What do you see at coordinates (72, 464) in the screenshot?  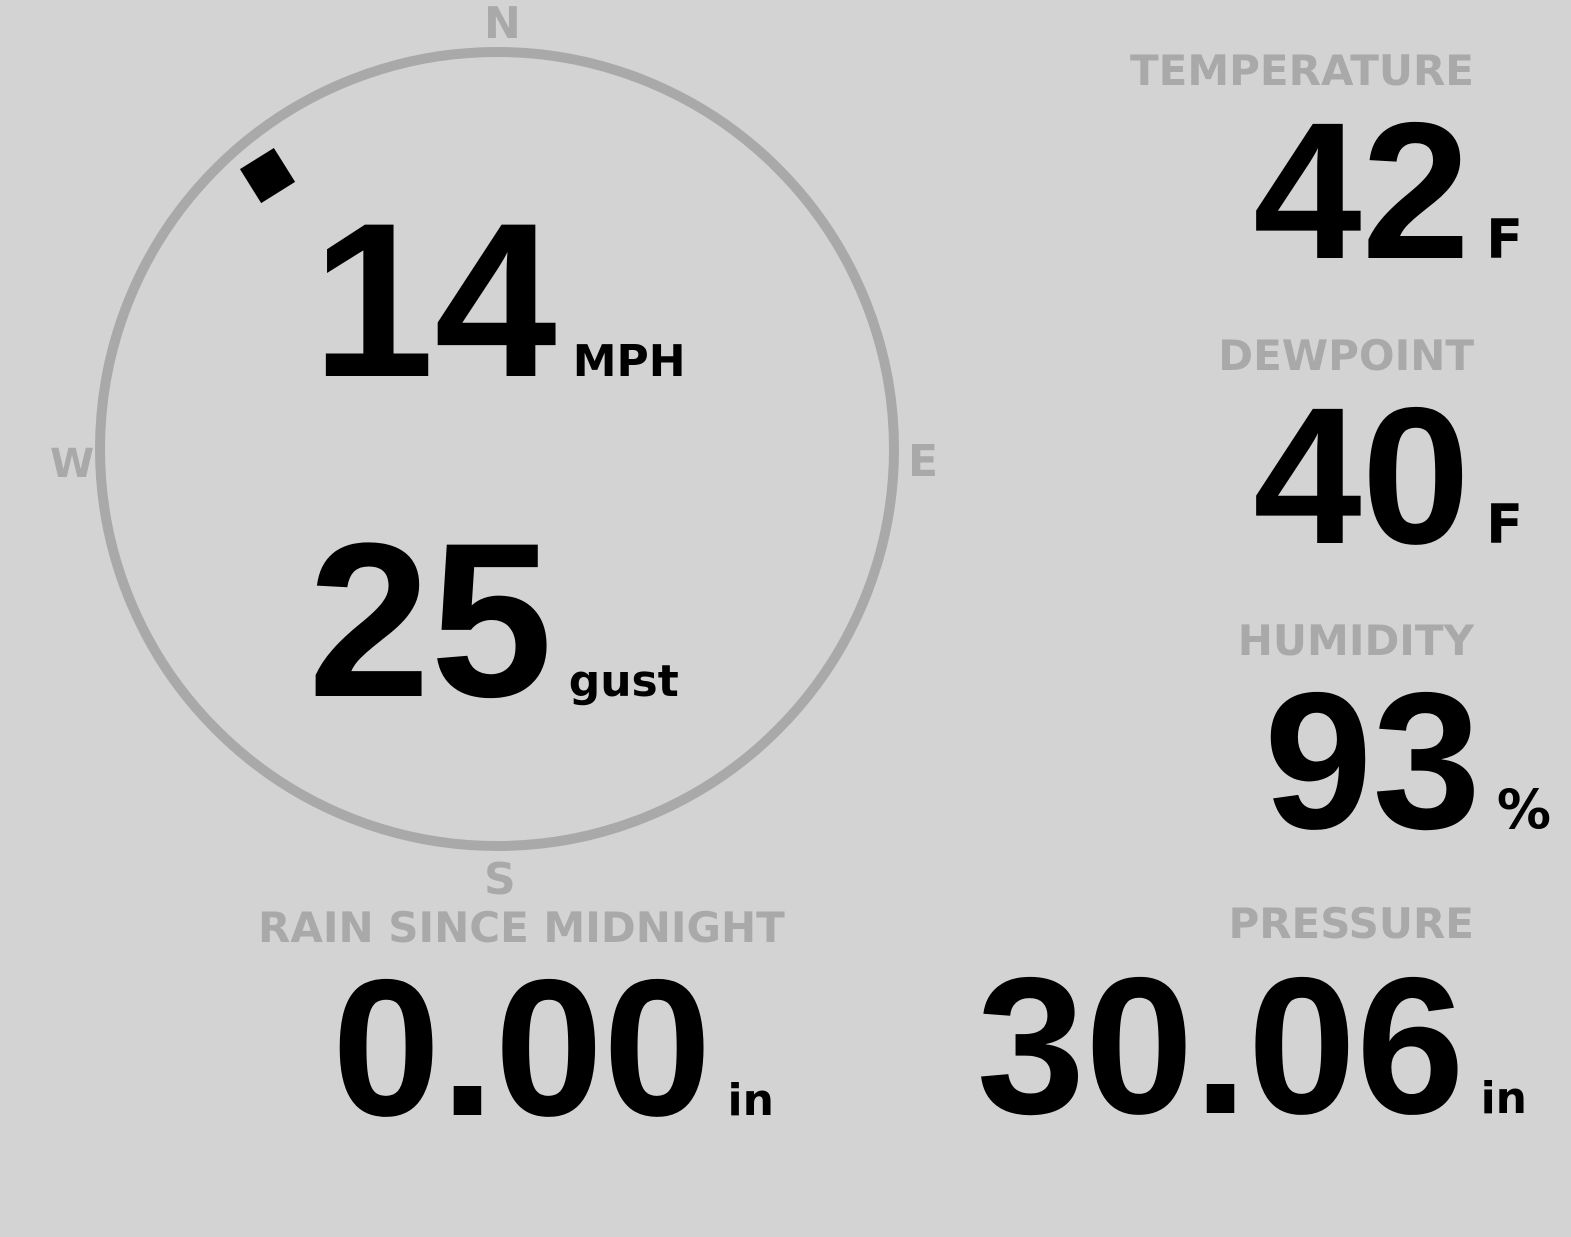 I see `compass-west: W` at bounding box center [72, 464].